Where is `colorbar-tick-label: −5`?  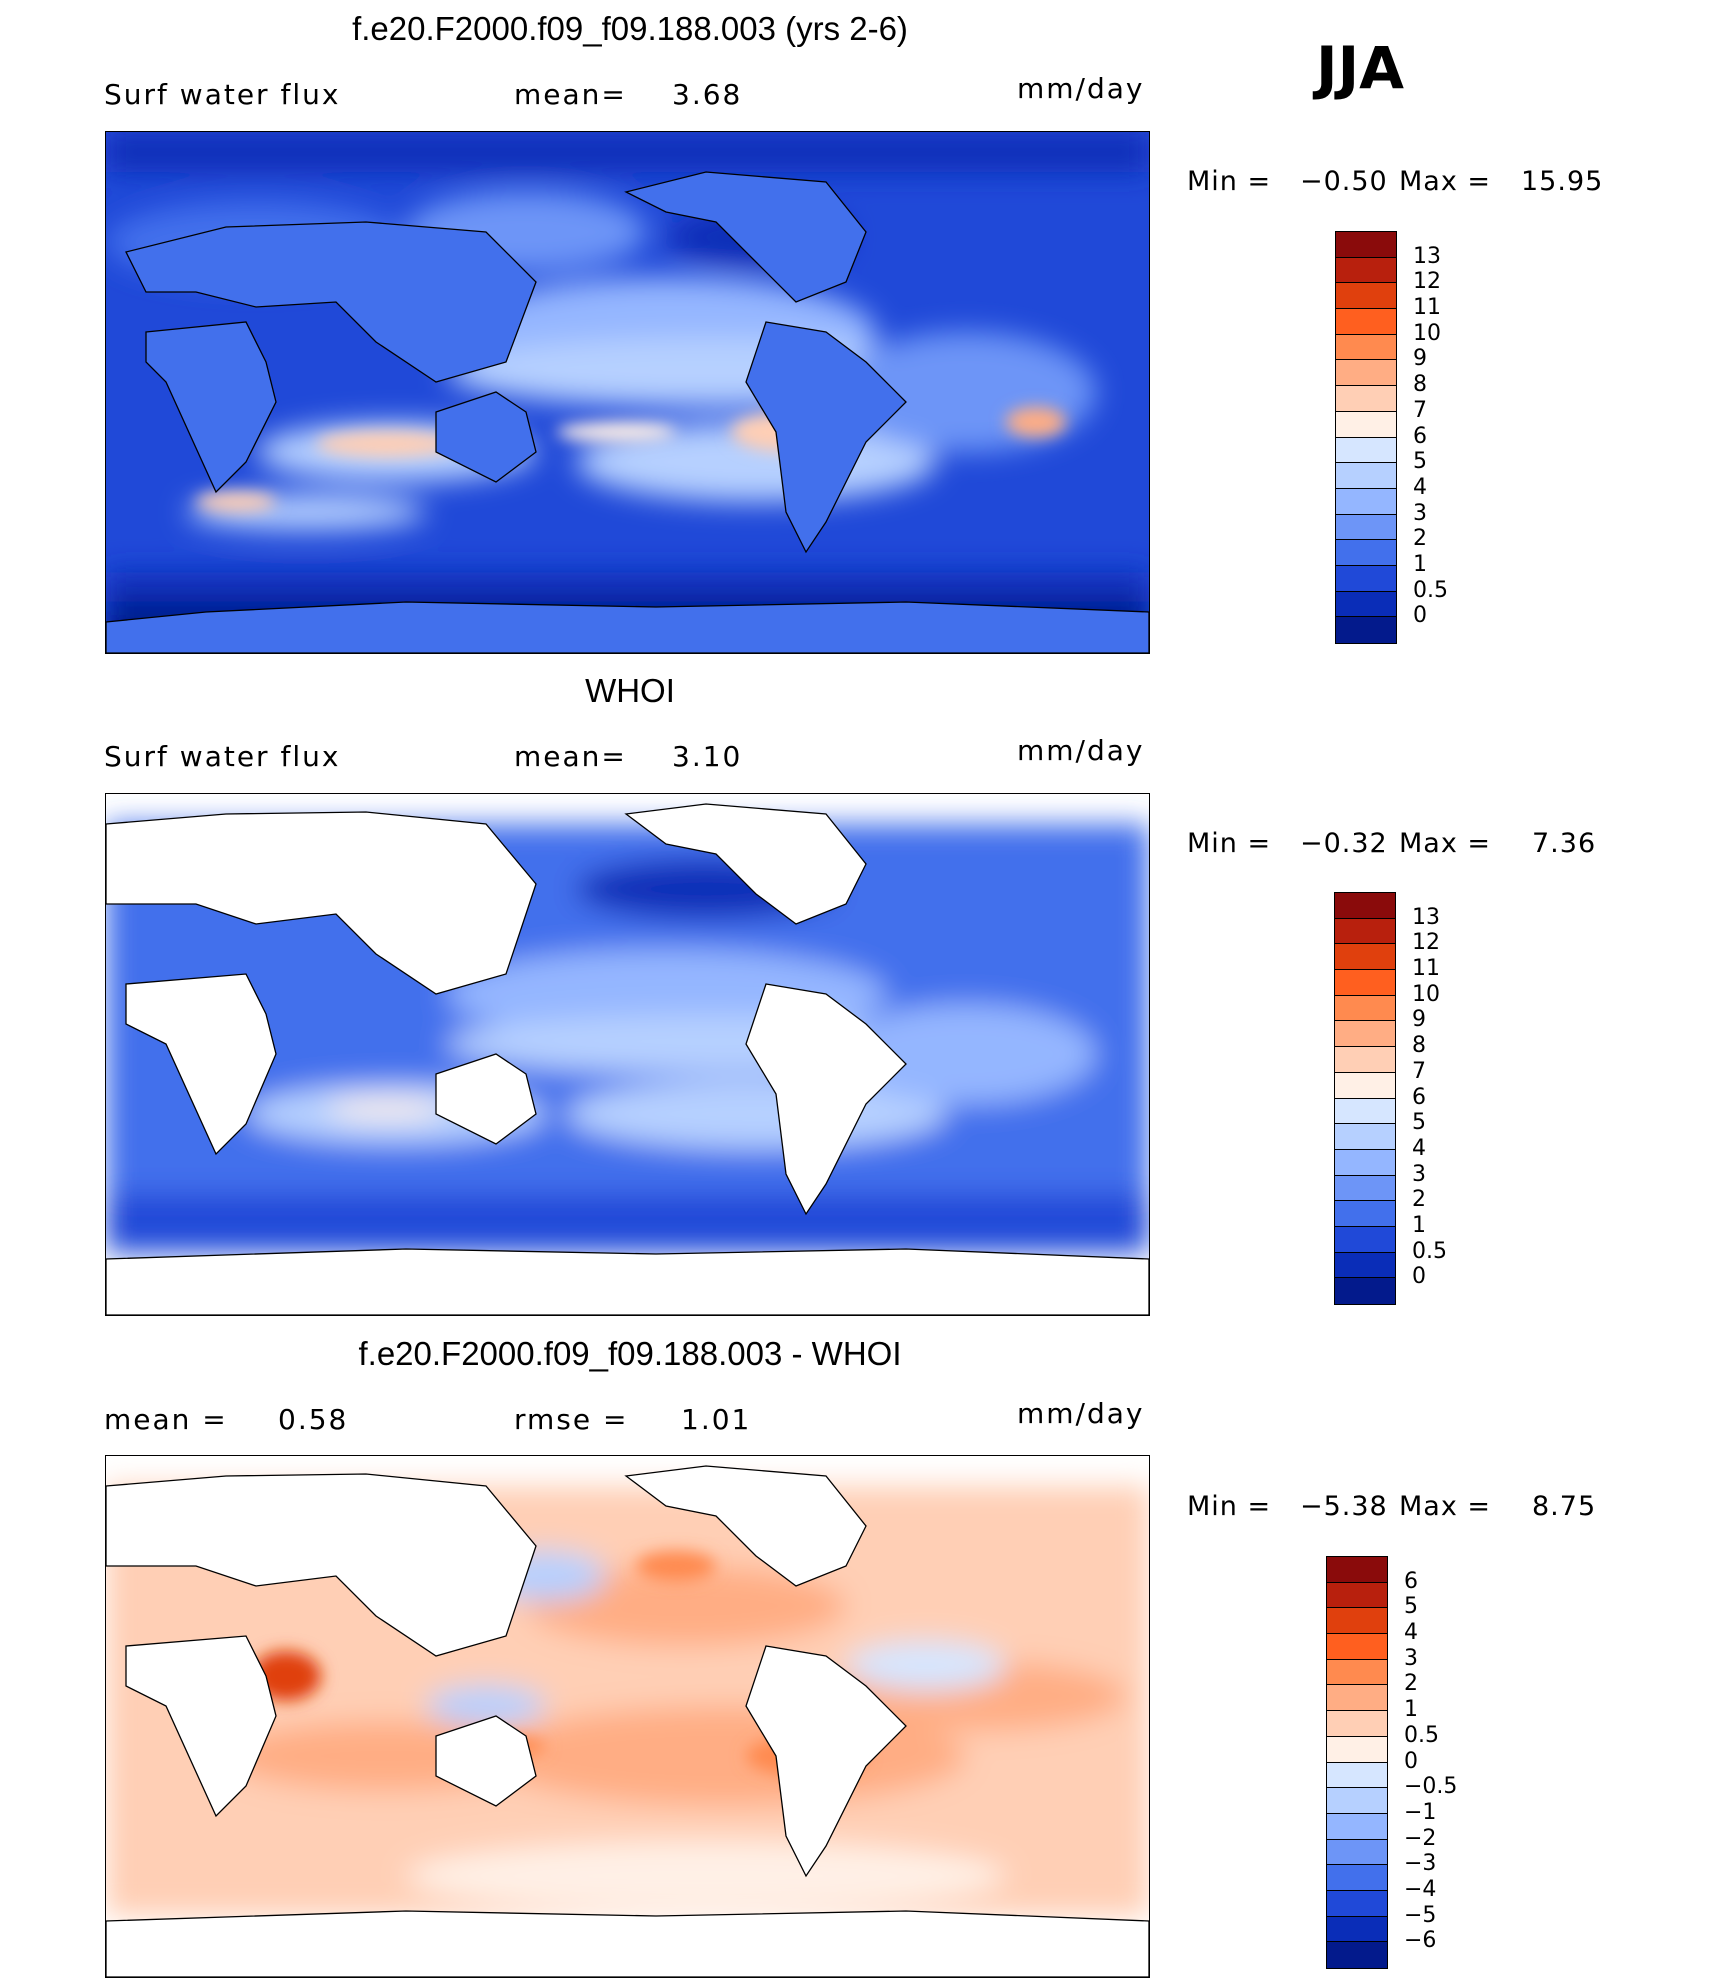
colorbar-tick-label: −5 is located at coordinates (1420, 1915).